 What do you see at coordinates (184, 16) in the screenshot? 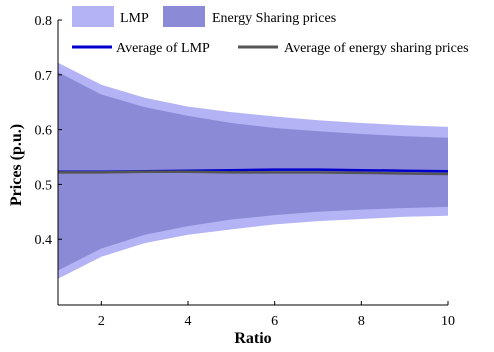
I see `legend-swatch-energy-sharing` at bounding box center [184, 16].